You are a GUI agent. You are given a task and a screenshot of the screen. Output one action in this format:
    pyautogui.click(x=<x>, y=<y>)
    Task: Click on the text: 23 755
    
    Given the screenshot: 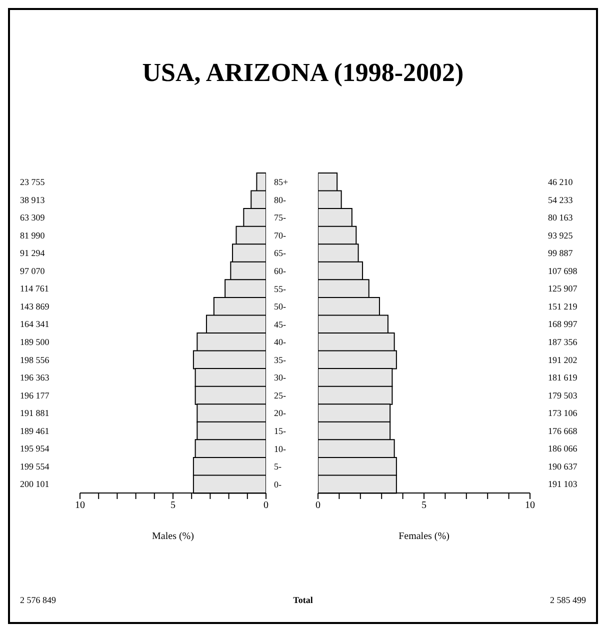 What is the action you would take?
    pyautogui.click(x=33, y=182)
    